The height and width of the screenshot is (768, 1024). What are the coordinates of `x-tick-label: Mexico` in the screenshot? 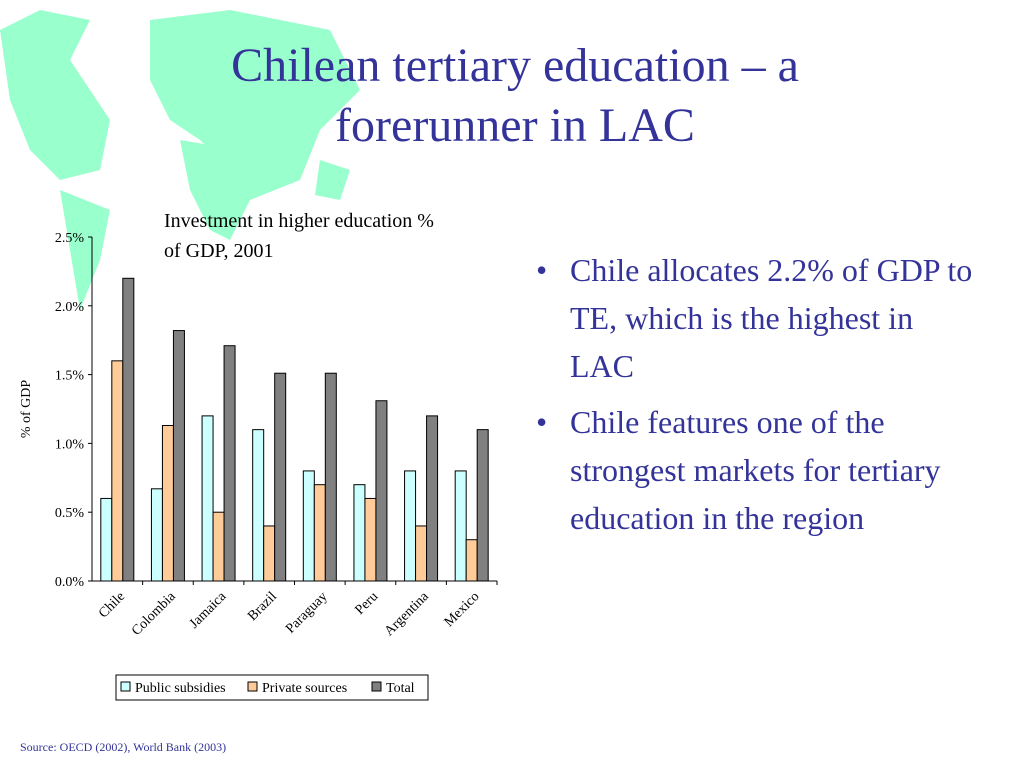 It's located at (462, 609).